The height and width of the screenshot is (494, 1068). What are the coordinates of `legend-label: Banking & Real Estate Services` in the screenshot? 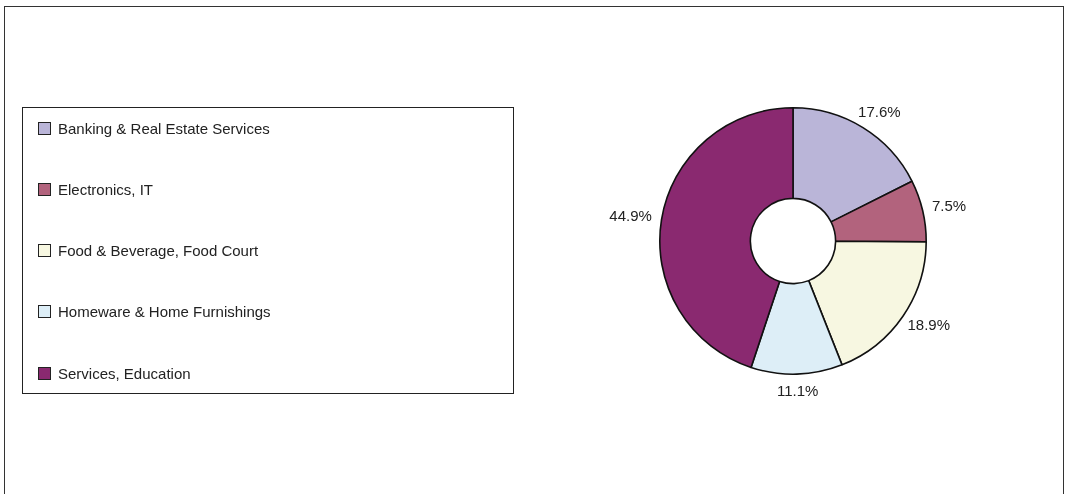 It's located at (164, 128).